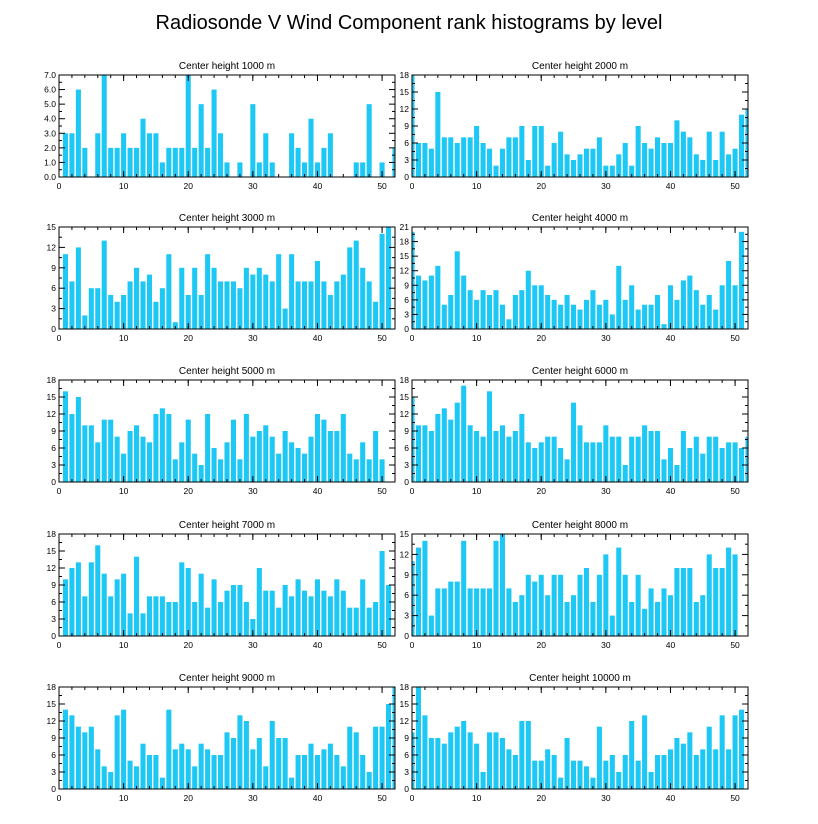  What do you see at coordinates (580, 525) in the screenshot?
I see `panel-title: Center height 8000 m` at bounding box center [580, 525].